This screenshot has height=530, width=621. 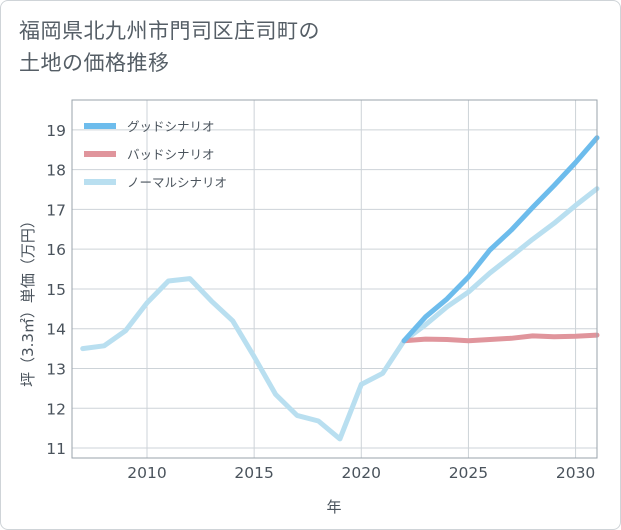 What do you see at coordinates (56, 131) in the screenshot?
I see `y-tick-label: 19` at bounding box center [56, 131].